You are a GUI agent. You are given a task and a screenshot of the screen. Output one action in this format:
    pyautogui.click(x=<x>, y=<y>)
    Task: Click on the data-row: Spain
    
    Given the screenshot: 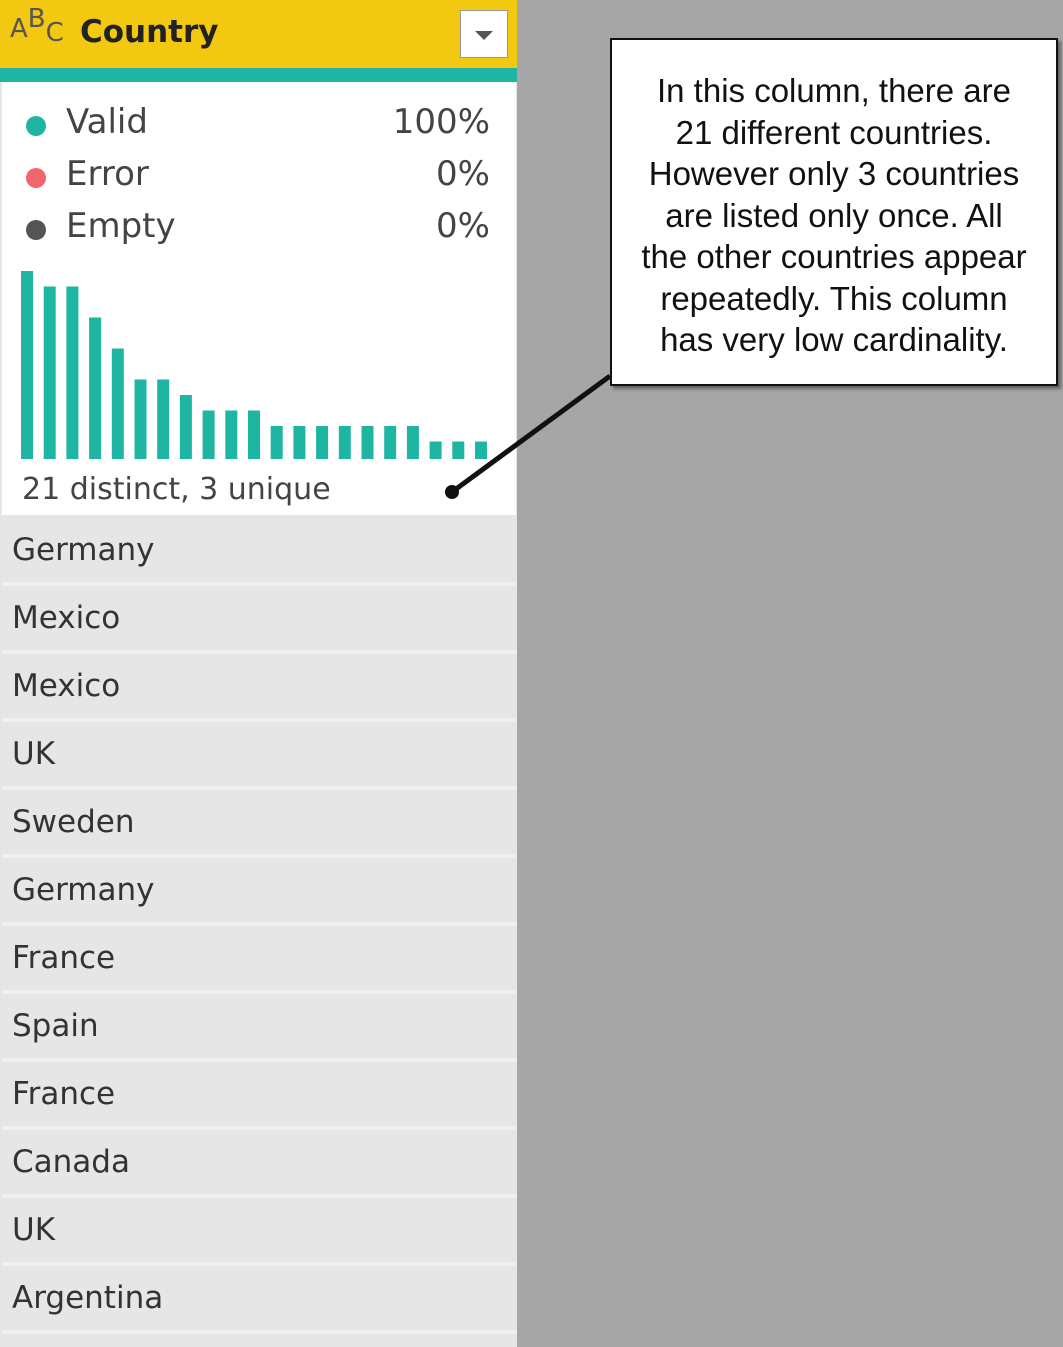 What is the action you would take?
    pyautogui.click(x=259, y=1028)
    